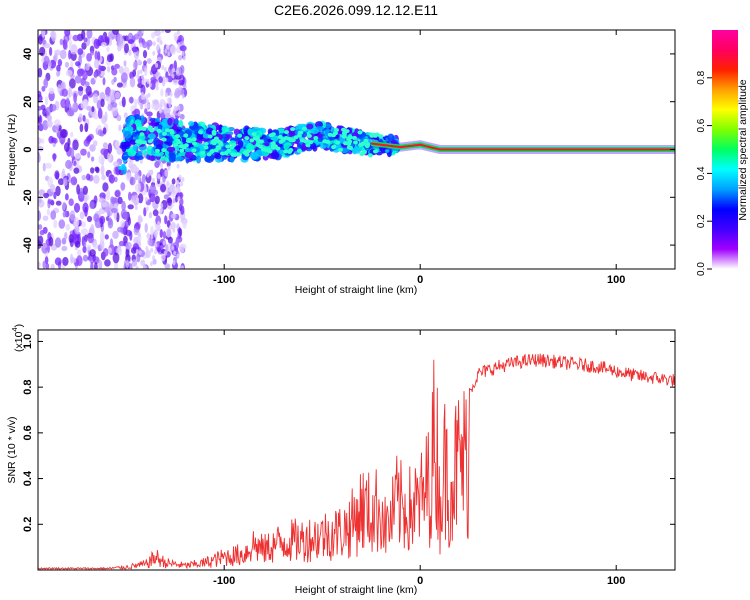  Describe the element at coordinates (701, 125) in the screenshot. I see `colorbar-tick-label: 0.6` at that location.